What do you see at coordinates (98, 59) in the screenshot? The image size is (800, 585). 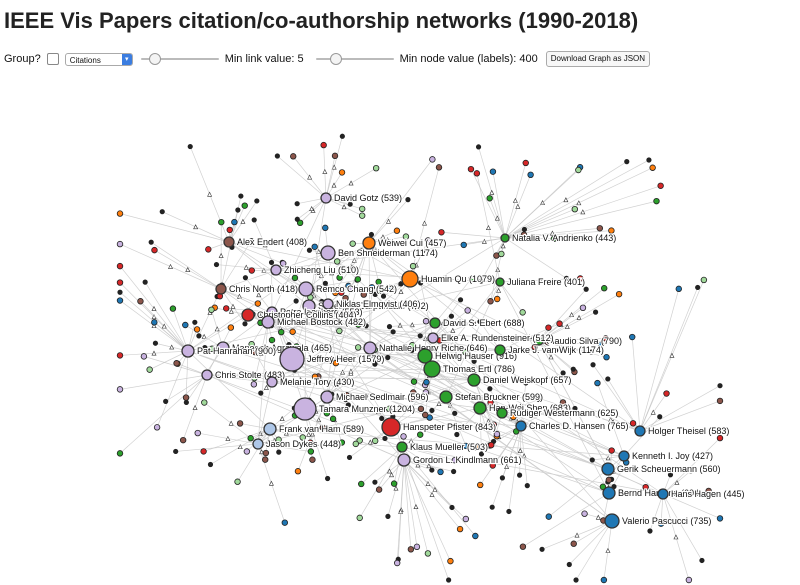 I see `group-by-select: Citations ▾` at bounding box center [98, 59].